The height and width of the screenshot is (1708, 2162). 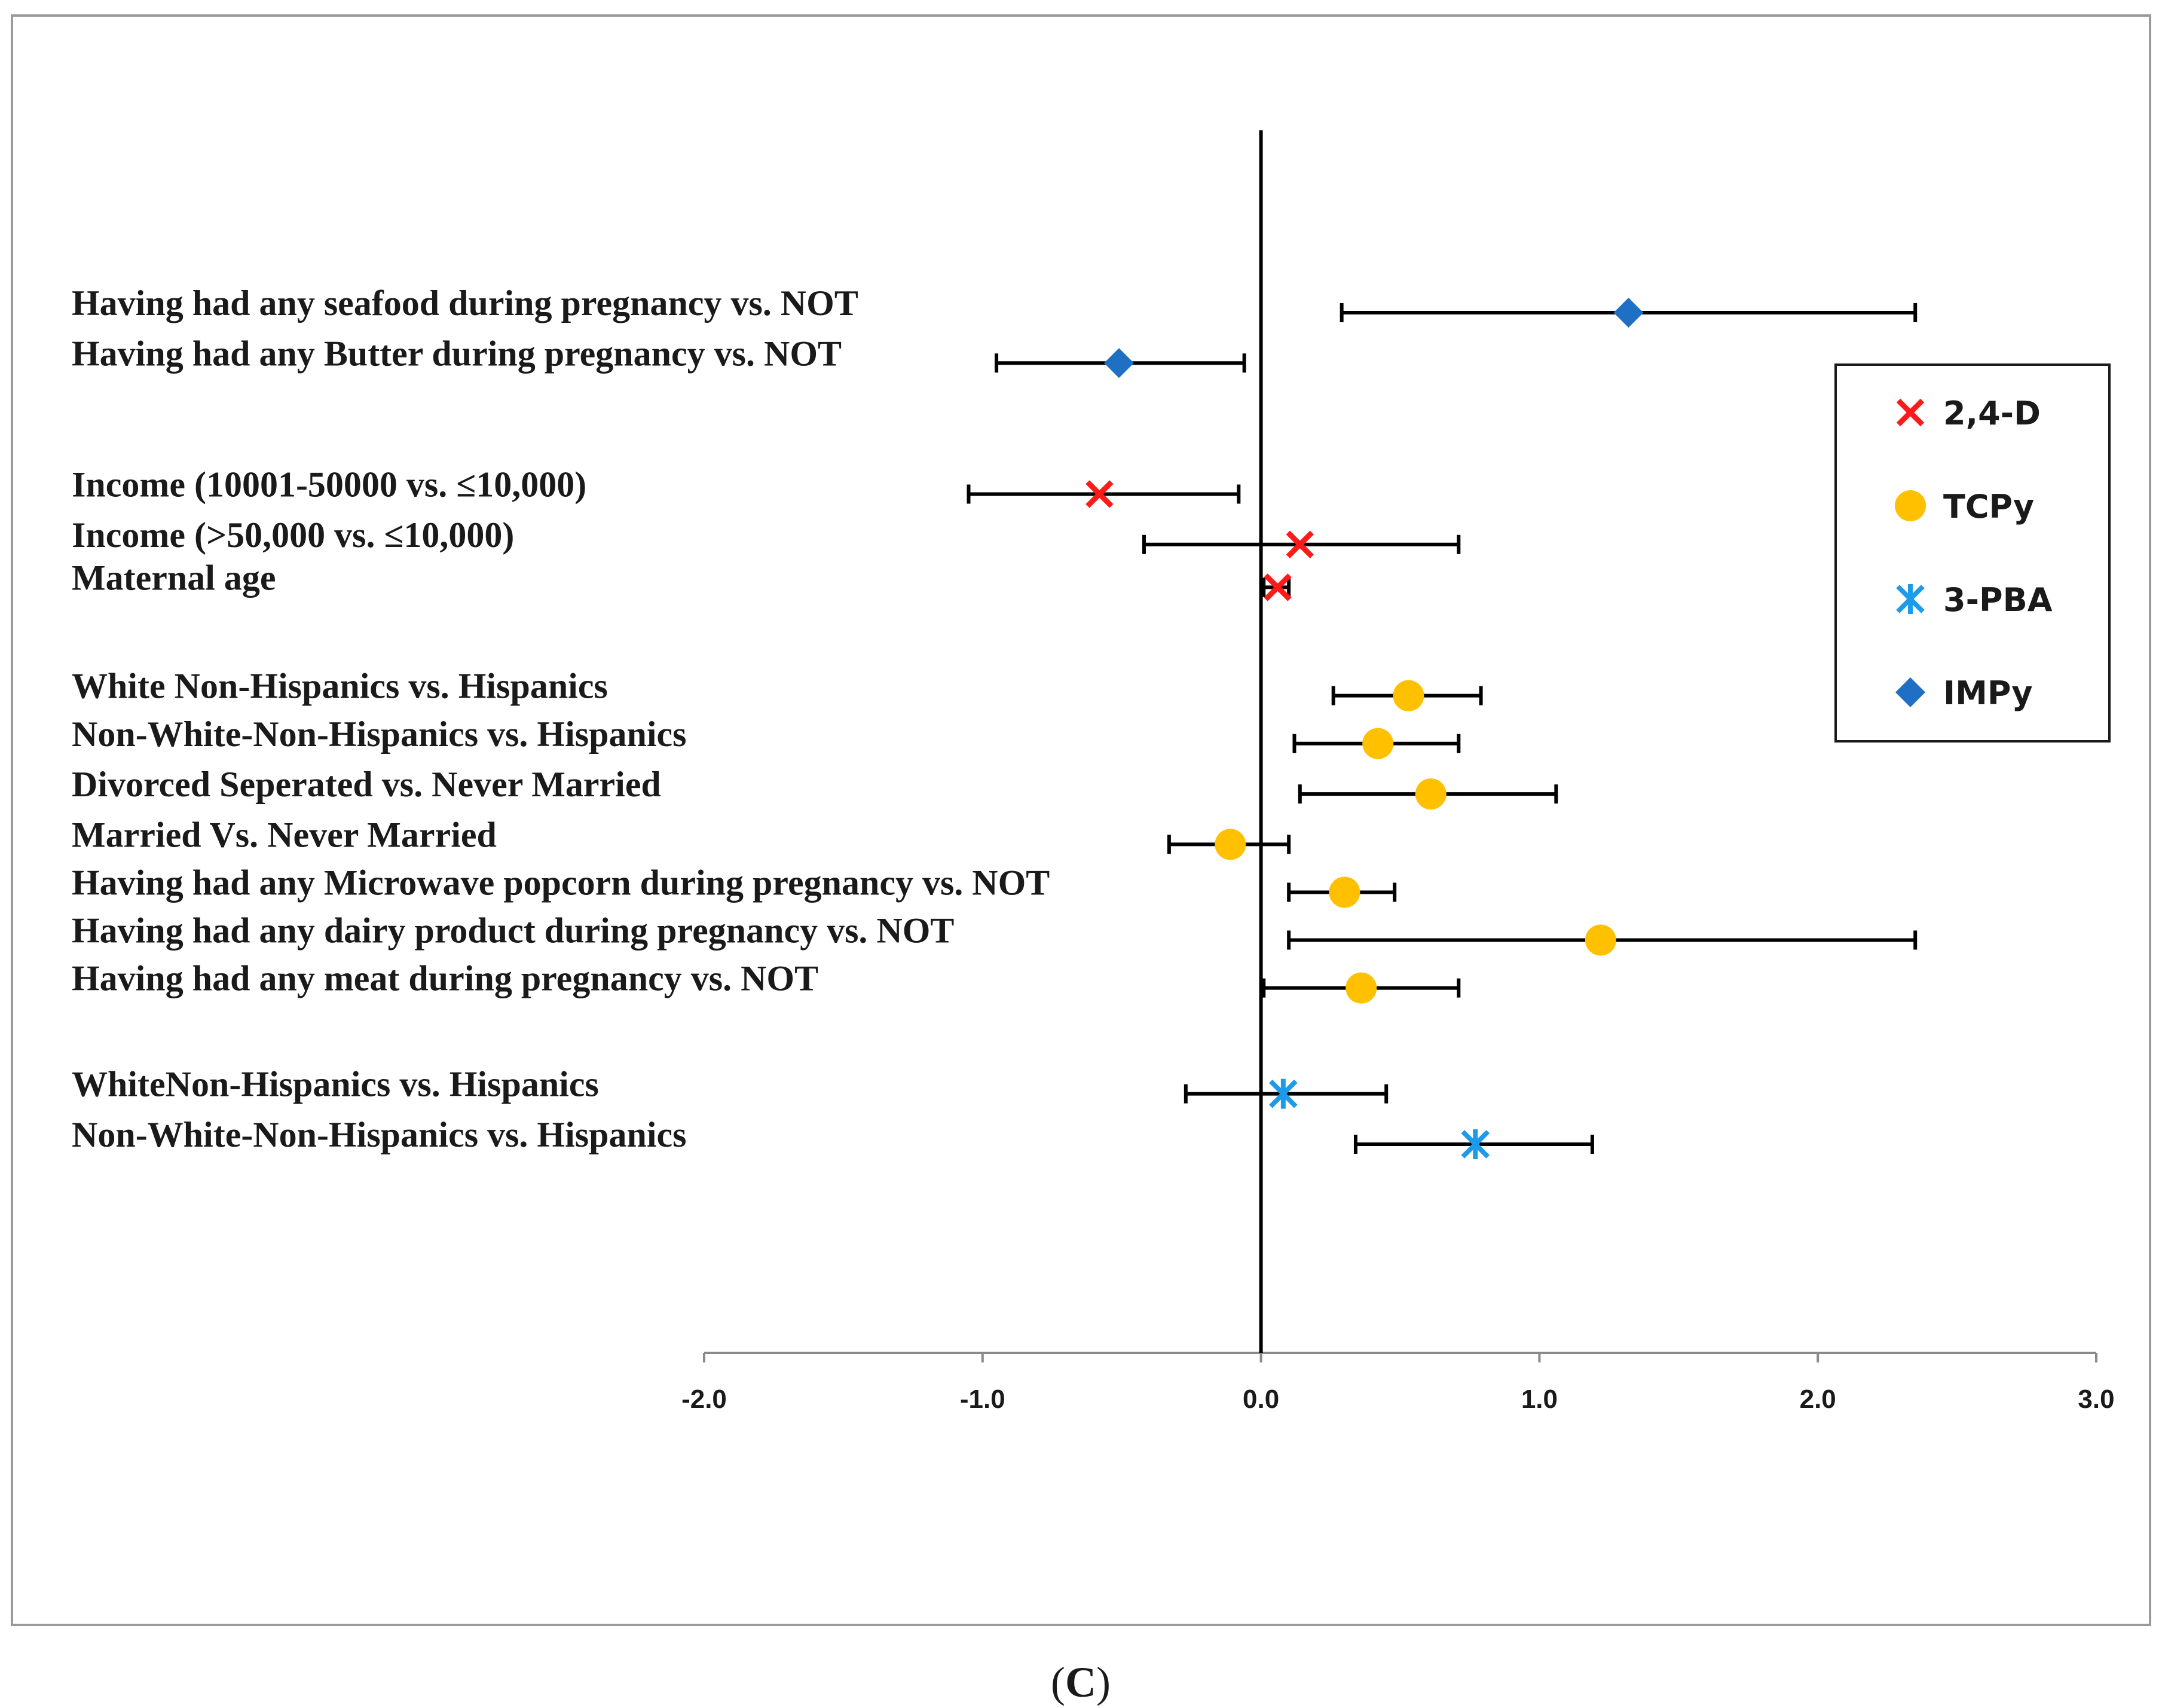 I want to click on legend-label: 2,4-D, so click(x=1992, y=413).